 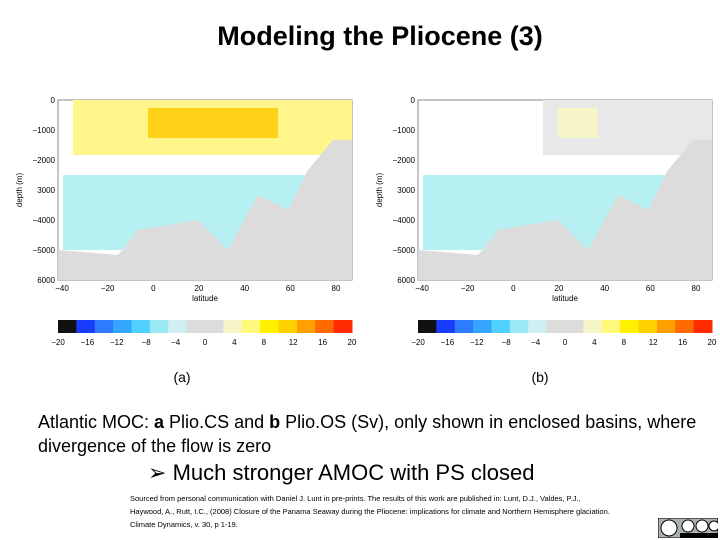 I want to click on y-axis-label: depth (m), so click(x=19, y=190).